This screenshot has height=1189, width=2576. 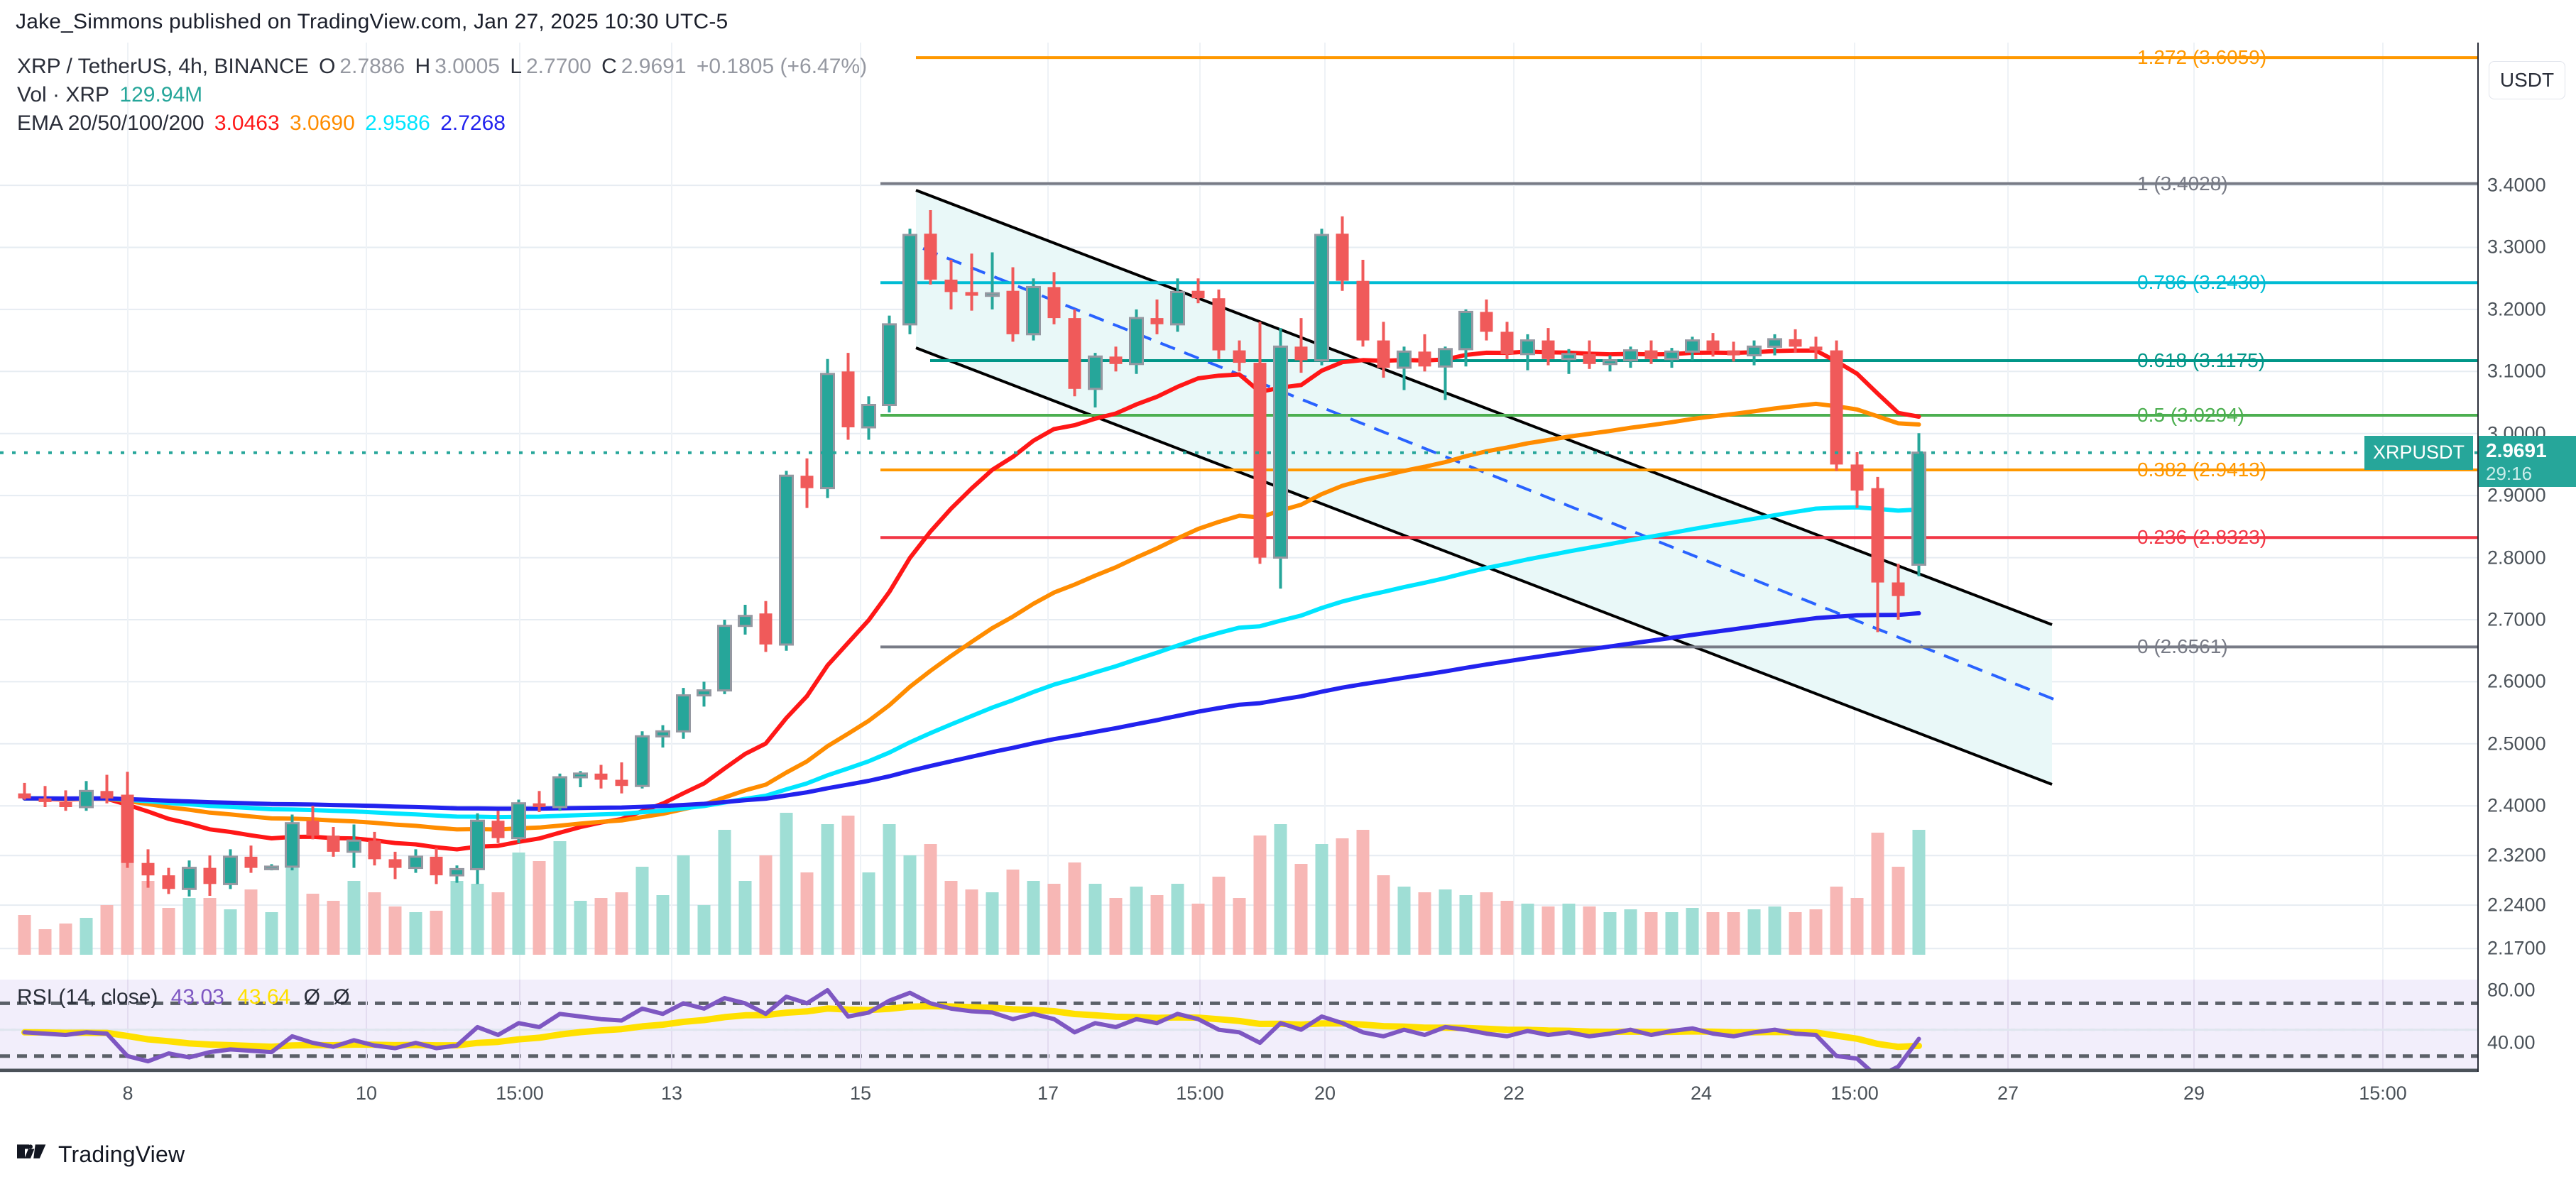 I want to click on legend-ema-title: EMA 20/50/100/200, so click(x=110, y=123).